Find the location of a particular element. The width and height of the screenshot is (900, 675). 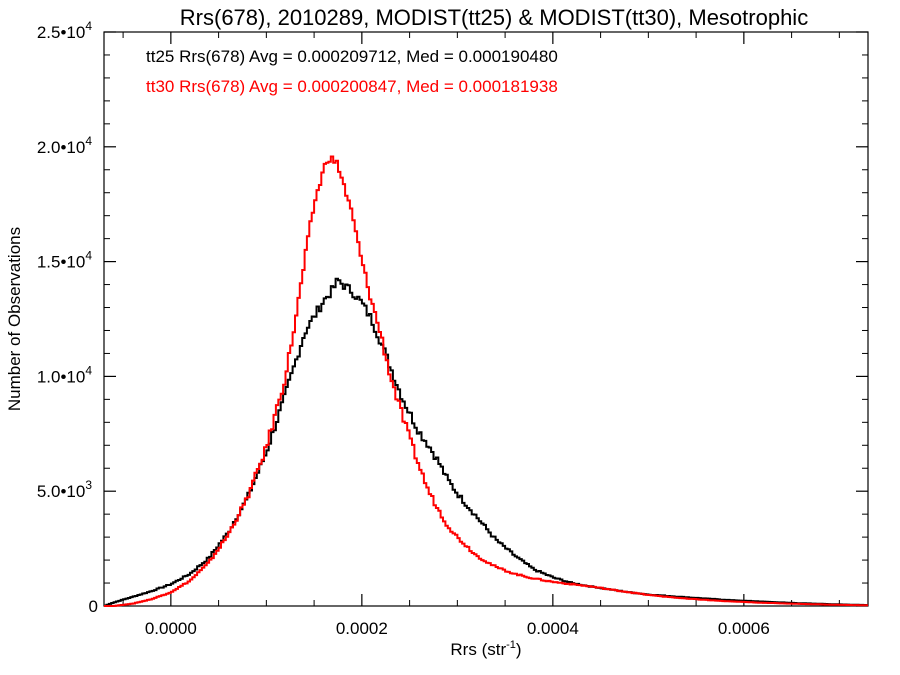

x-axis-label-base: Rrs (str is located at coordinates (478, 649).